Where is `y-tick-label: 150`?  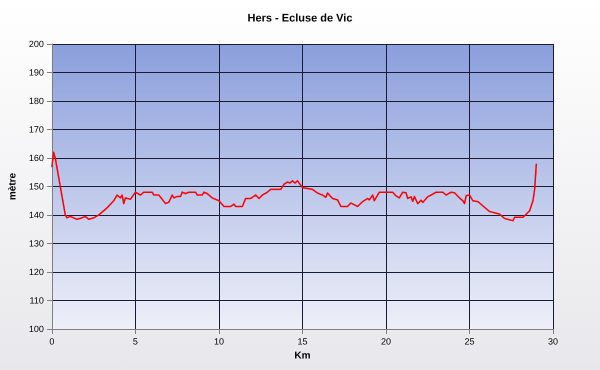
y-tick-label: 150 is located at coordinates (36, 187).